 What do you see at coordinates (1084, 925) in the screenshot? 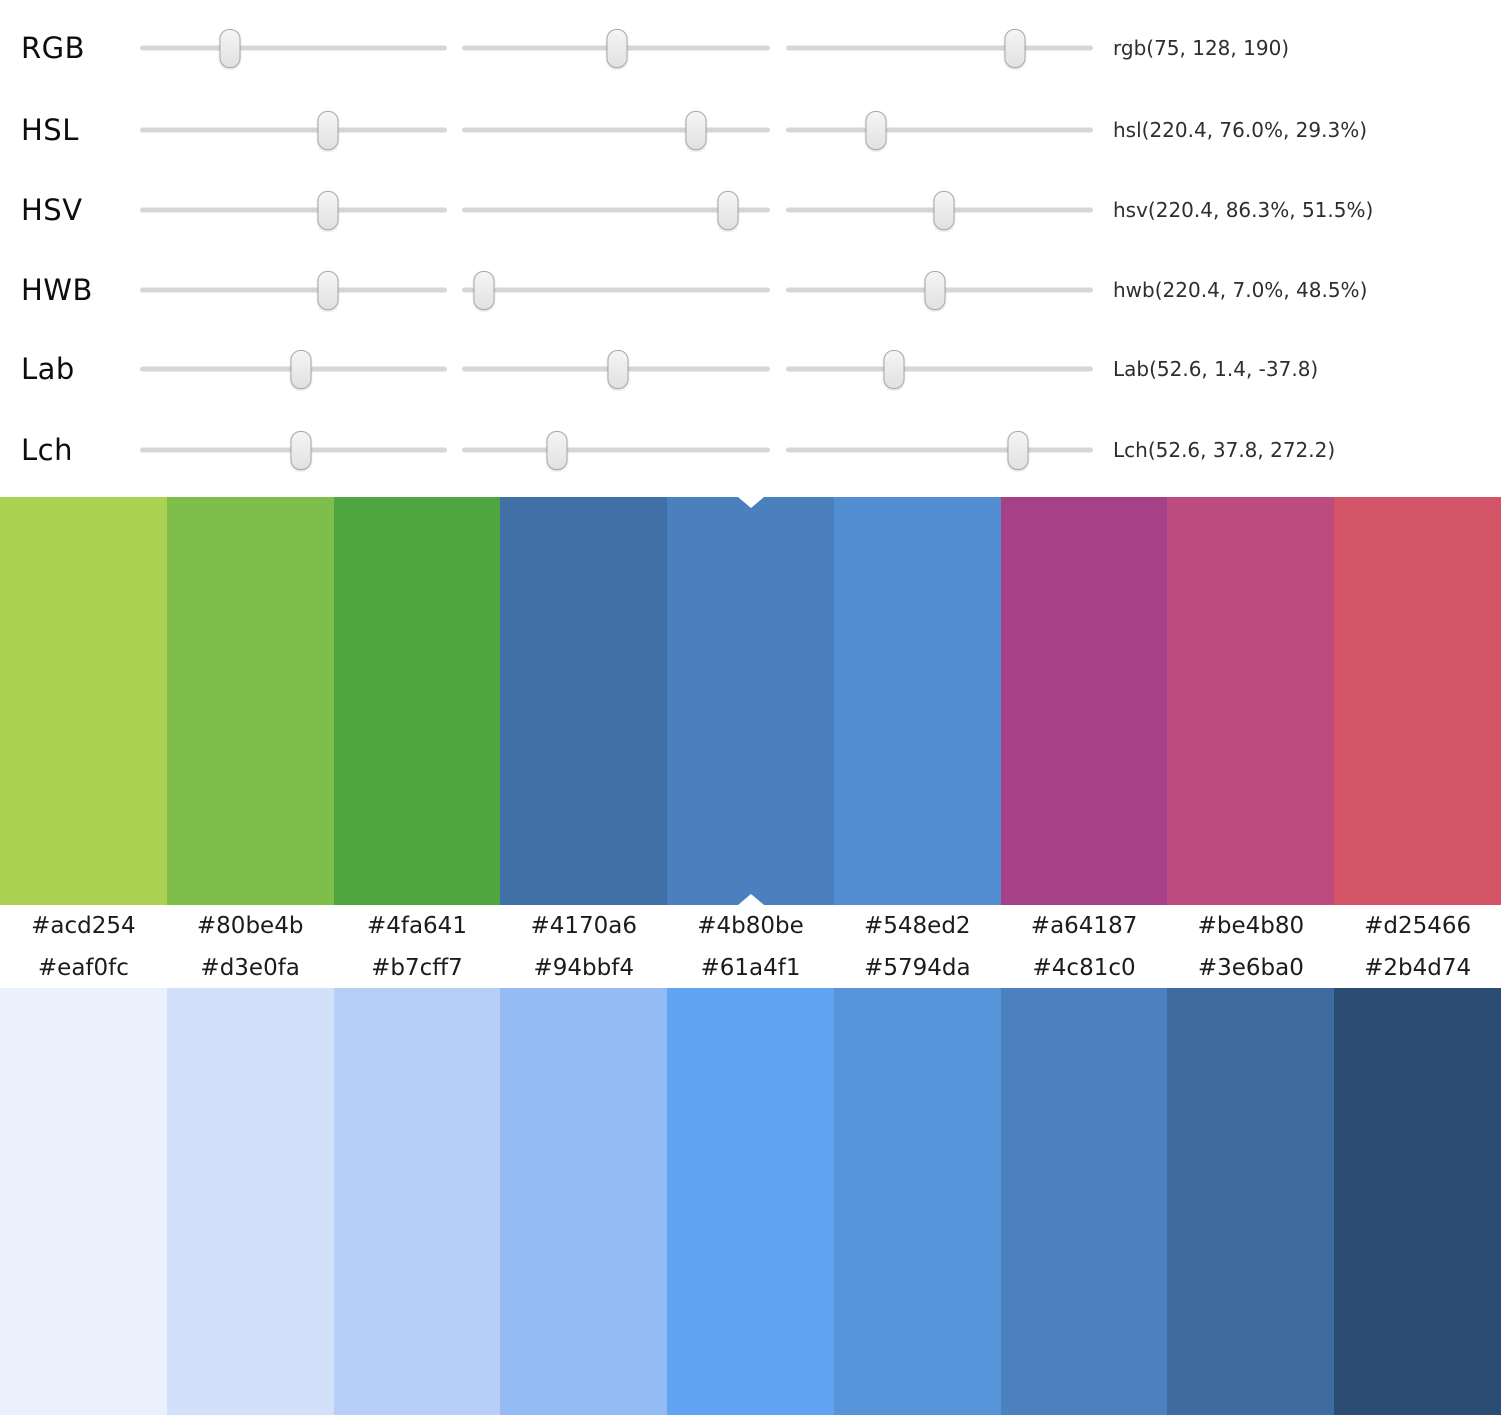
I see `hex-label: #a64187` at bounding box center [1084, 925].